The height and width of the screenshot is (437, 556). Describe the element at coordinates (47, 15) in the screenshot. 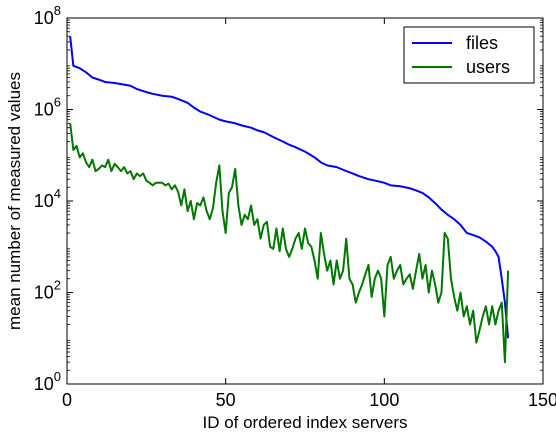

I see `y-tick-label: 10⁸` at that location.